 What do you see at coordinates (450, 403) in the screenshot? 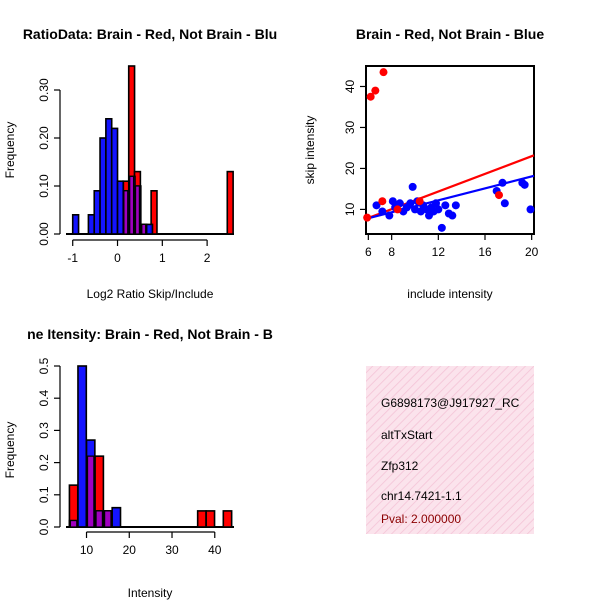
I see `info-event-id: G6898173@J917927_RC` at bounding box center [450, 403].